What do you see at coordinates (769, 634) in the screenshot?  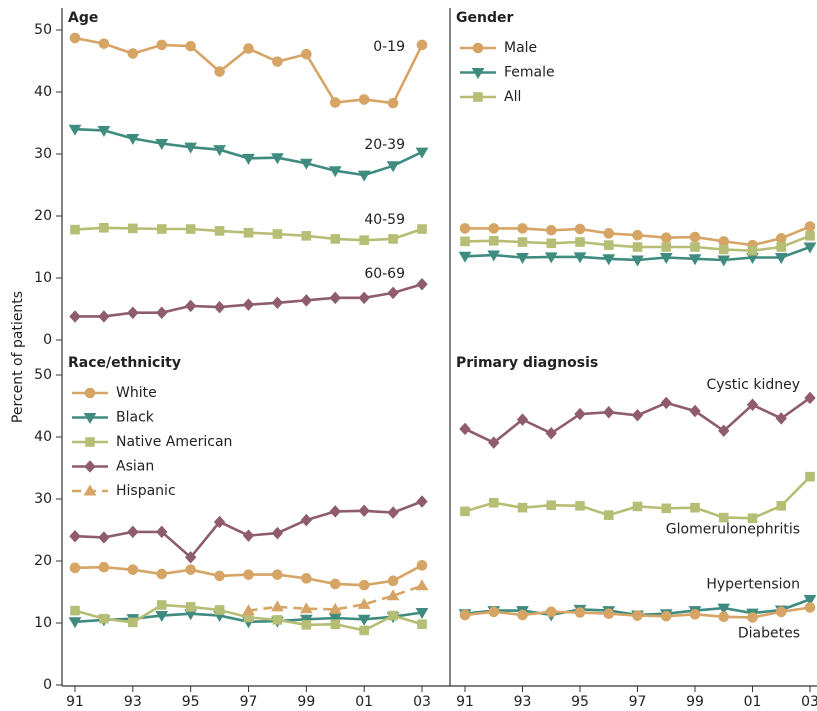 I see `series-label: Diabetes` at bounding box center [769, 634].